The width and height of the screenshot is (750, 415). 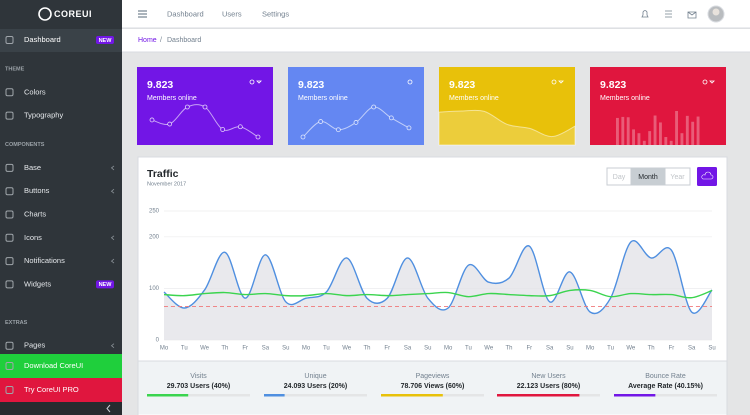 I want to click on period-button-text: Year, so click(x=677, y=177).